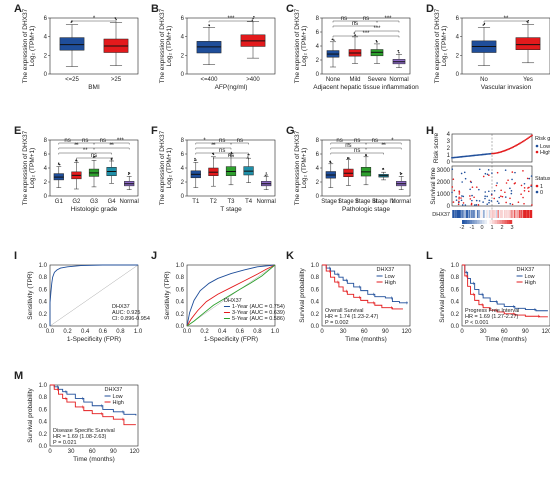 This screenshot has height=492, width=550. What do you see at coordinates (352, 317) in the screenshot?
I see `km-annotation: HR = 1.74 (1.23-2.47)` at bounding box center [352, 317].